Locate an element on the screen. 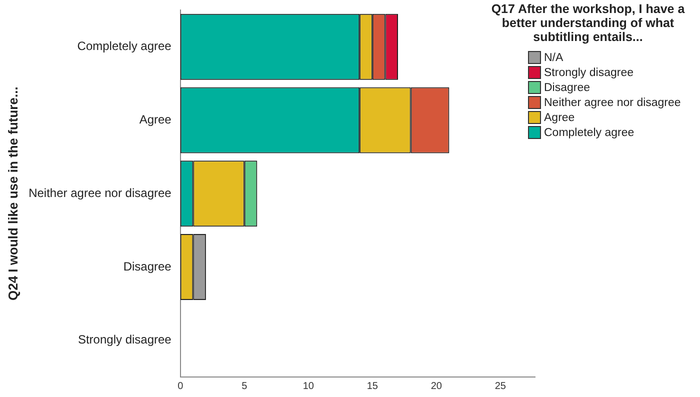  legend-label: Strongly disagree is located at coordinates (589, 72).